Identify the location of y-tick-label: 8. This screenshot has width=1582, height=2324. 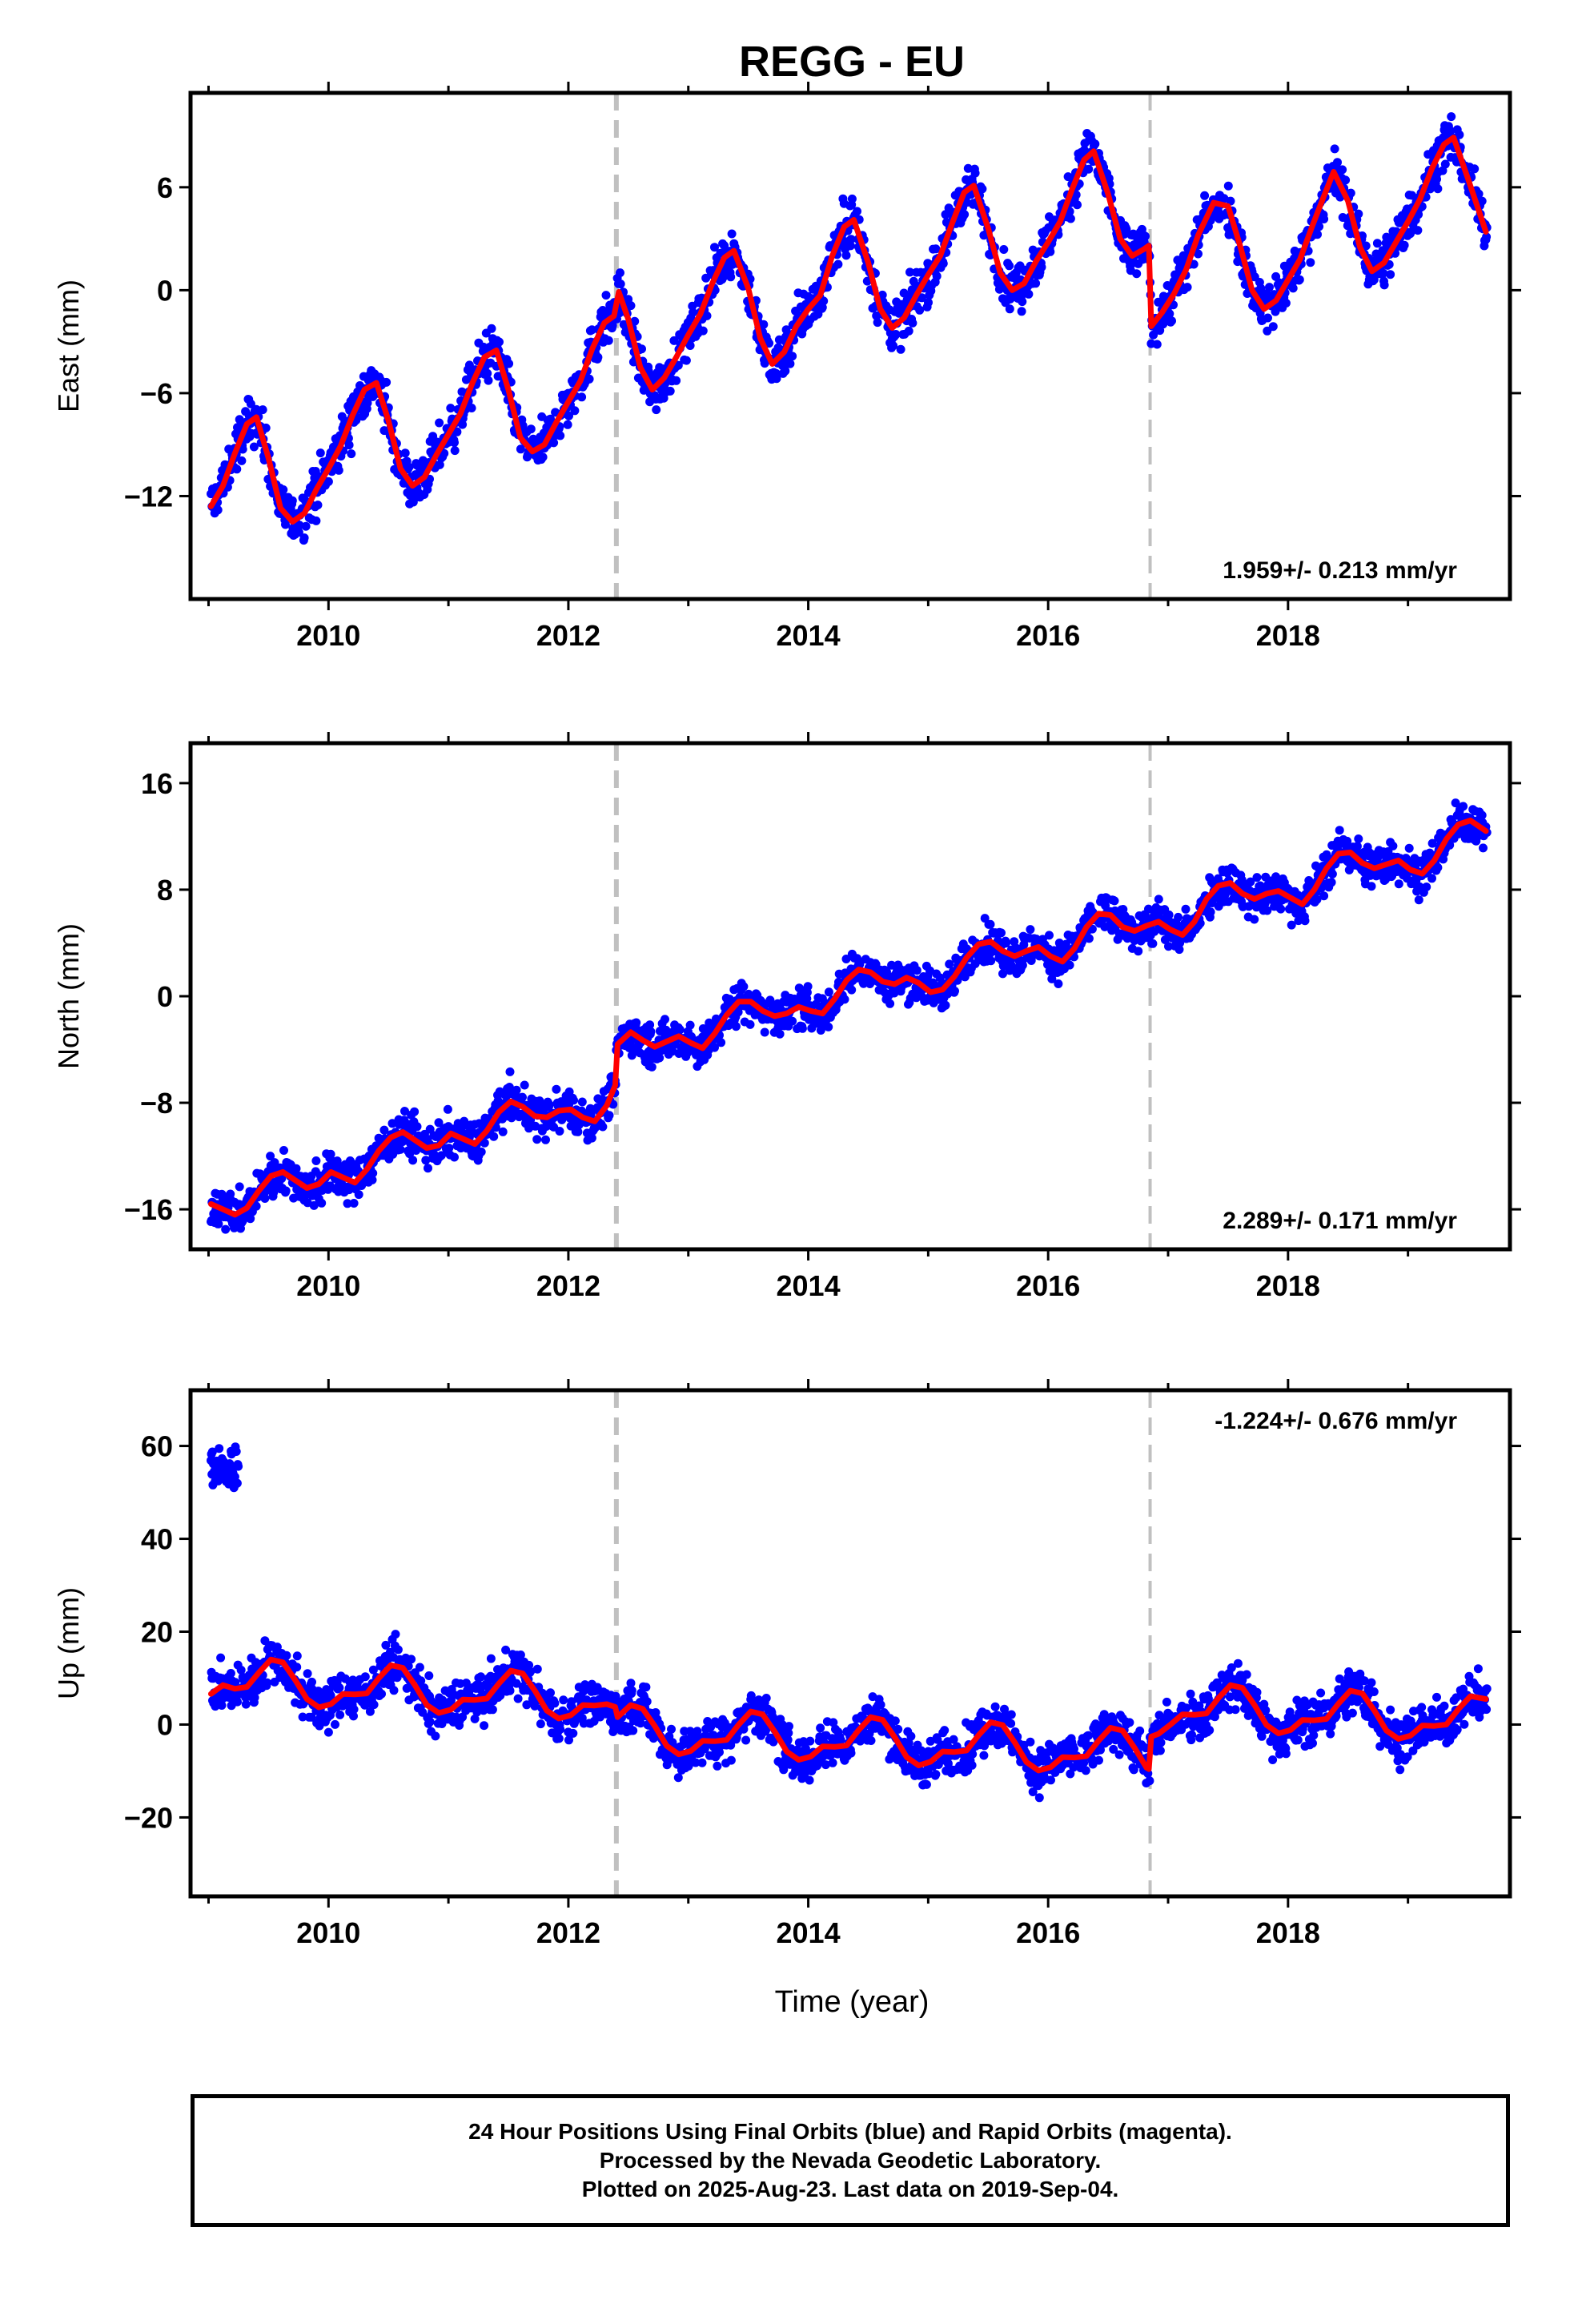
(165, 891).